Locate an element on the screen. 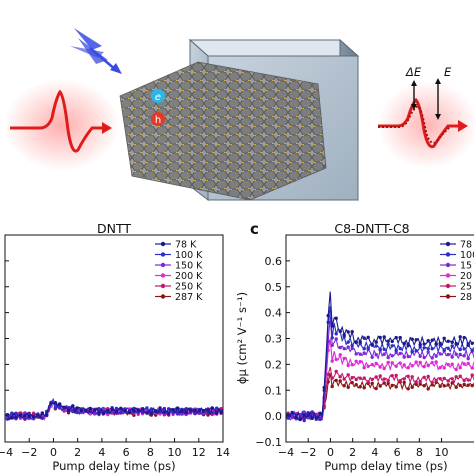 Image resolution: width=474 pixels, height=474 pixels. chart-title: DNTT is located at coordinates (114, 228).